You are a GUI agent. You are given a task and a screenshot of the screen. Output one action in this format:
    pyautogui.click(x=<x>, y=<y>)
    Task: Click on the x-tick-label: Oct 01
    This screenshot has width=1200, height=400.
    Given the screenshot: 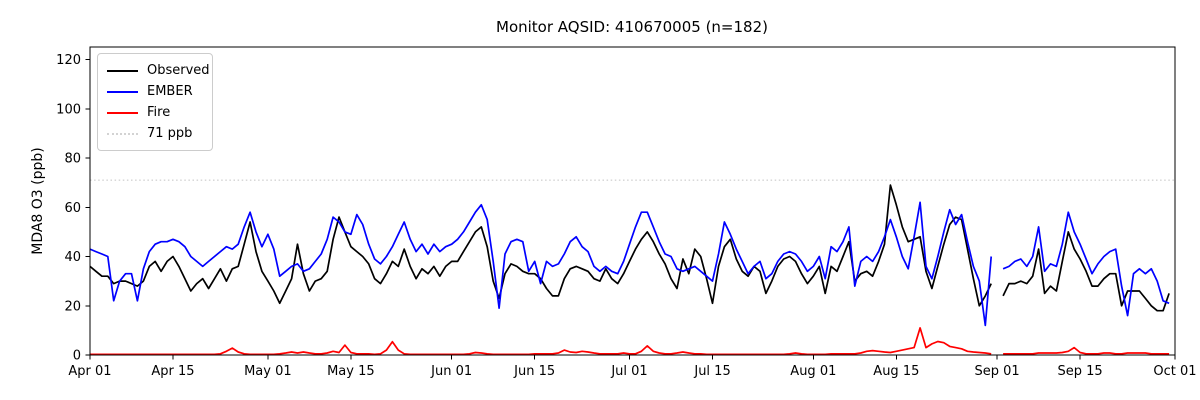 What is the action you would take?
    pyautogui.click(x=1174, y=371)
    